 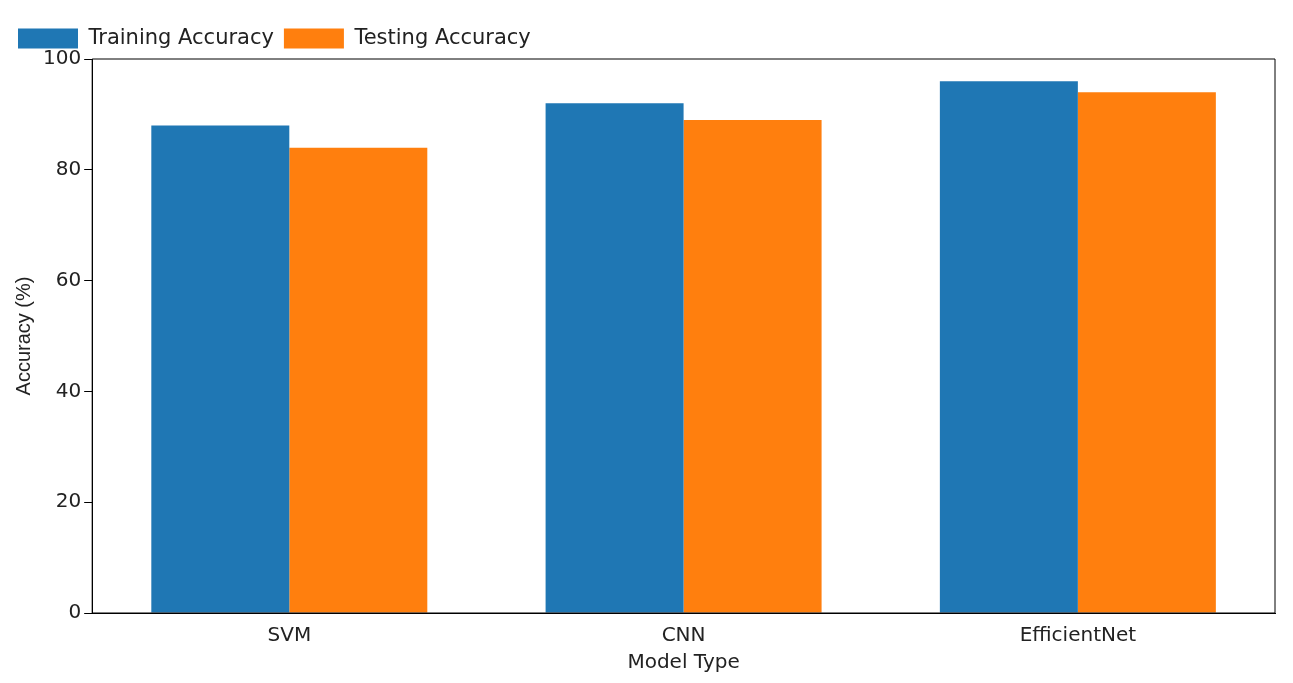 What do you see at coordinates (75, 611) in the screenshot?
I see `y-tick-label: 0` at bounding box center [75, 611].